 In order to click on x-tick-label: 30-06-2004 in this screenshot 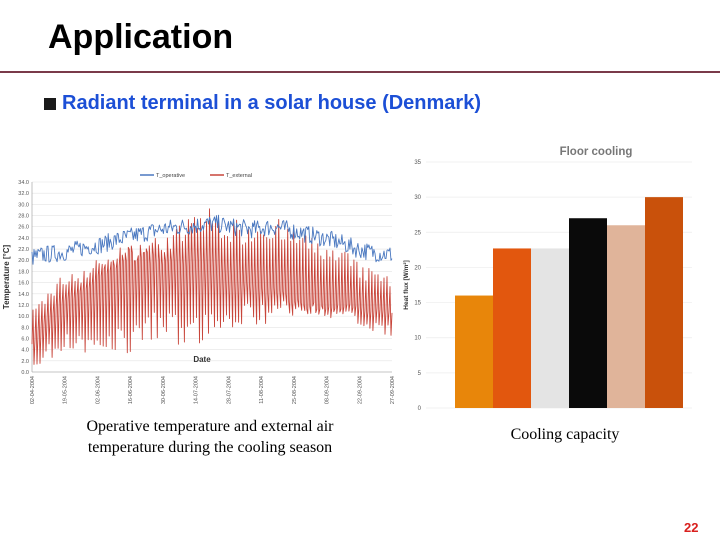, I will do `click(164, 390)`.